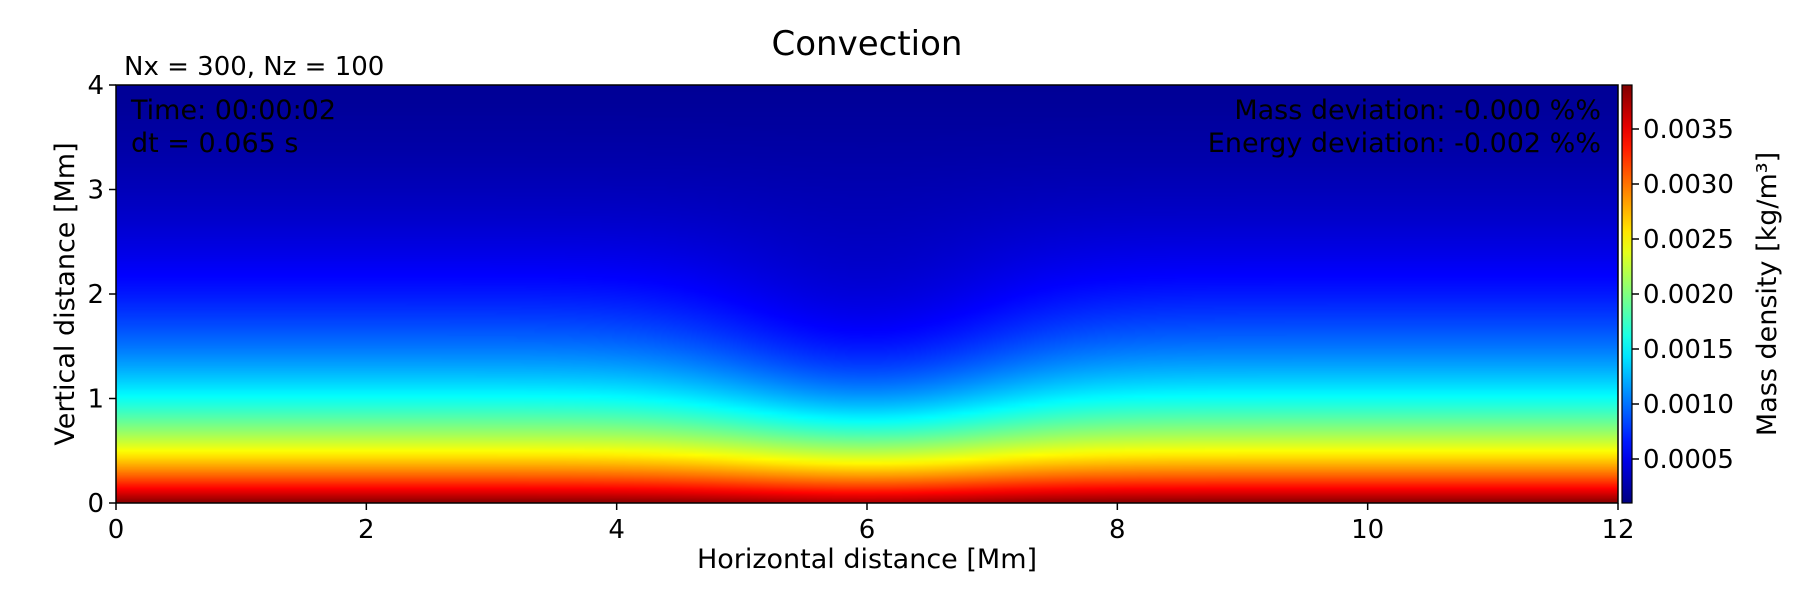 The height and width of the screenshot is (604, 1800). Describe the element at coordinates (95, 400) in the screenshot. I see `y-tick-label: 1` at that location.